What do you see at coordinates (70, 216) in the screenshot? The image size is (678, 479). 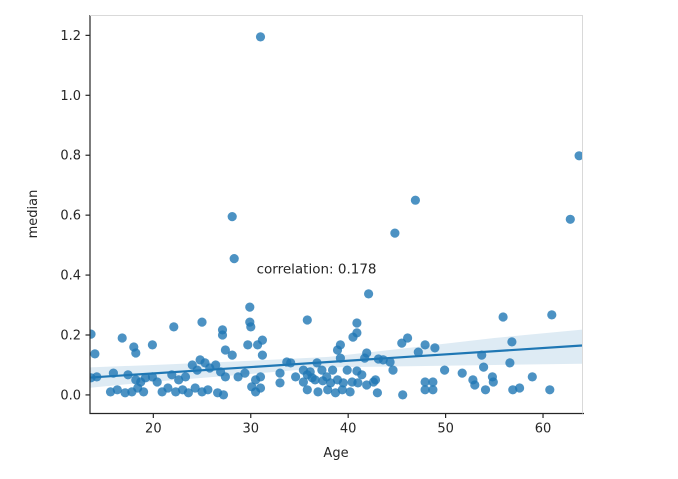 I see `y-tick-label: 0.6` at bounding box center [70, 216].